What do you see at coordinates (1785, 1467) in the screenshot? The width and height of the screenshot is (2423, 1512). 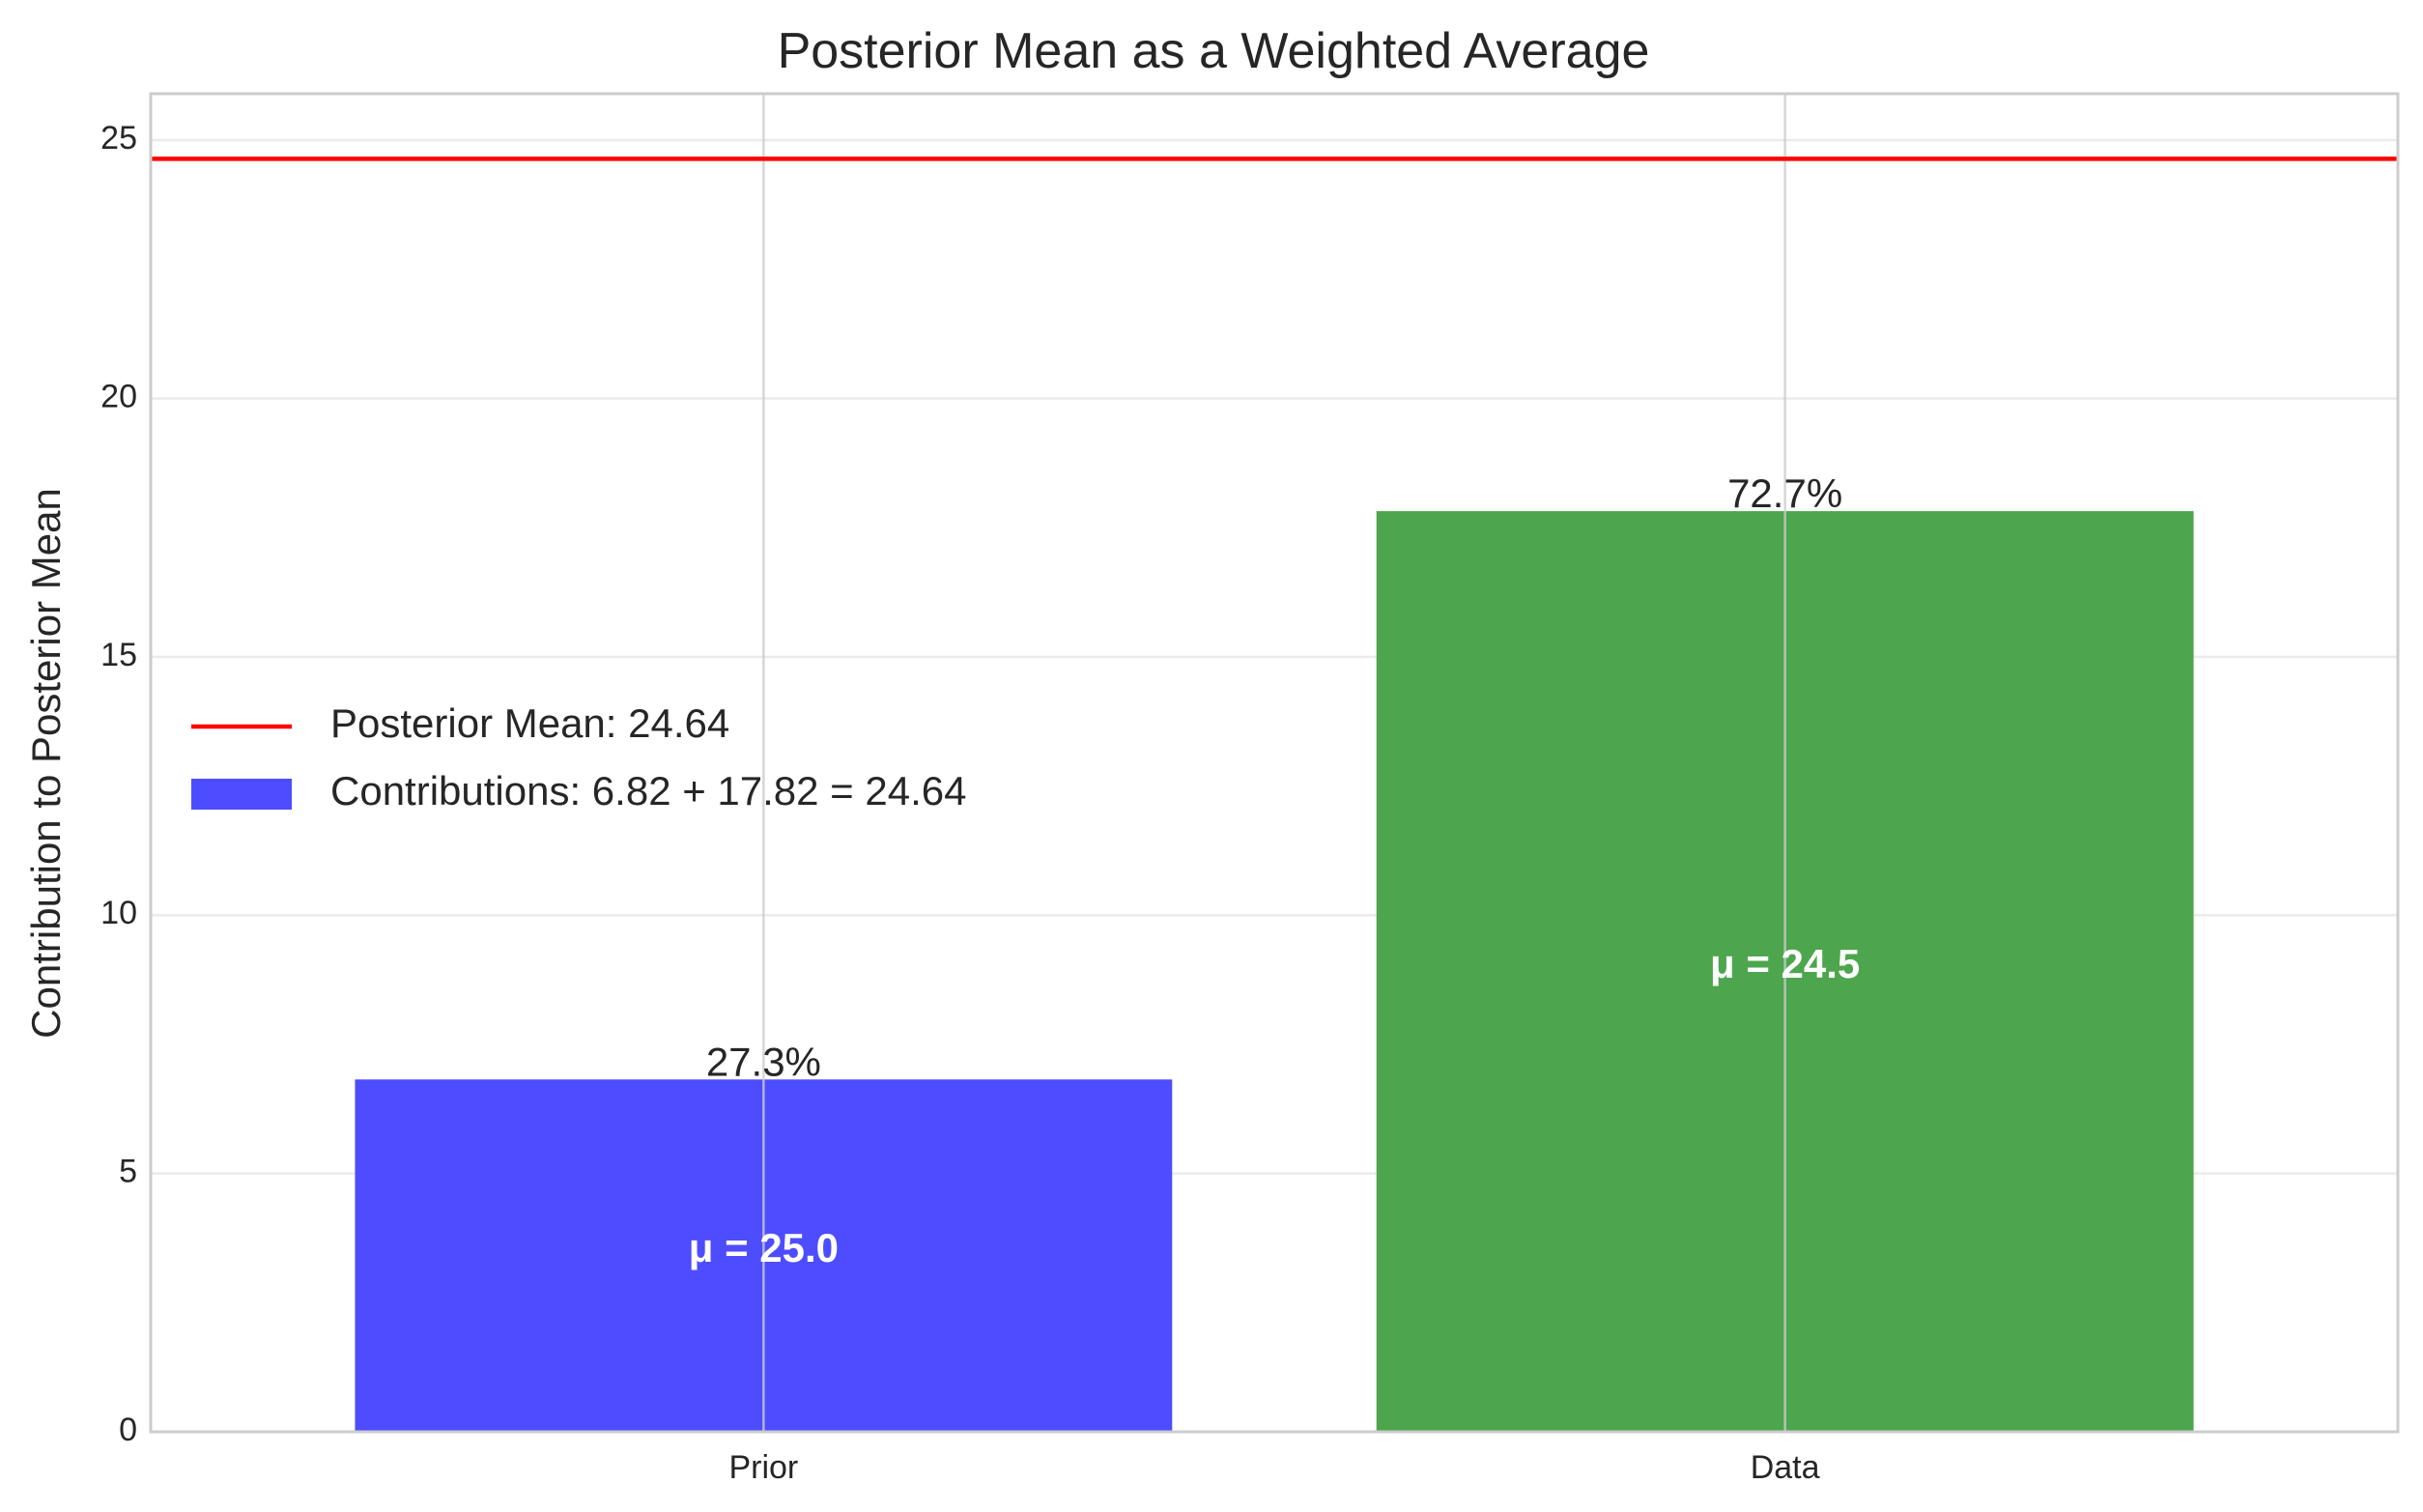 I see `x-tick-label: Data` at bounding box center [1785, 1467].